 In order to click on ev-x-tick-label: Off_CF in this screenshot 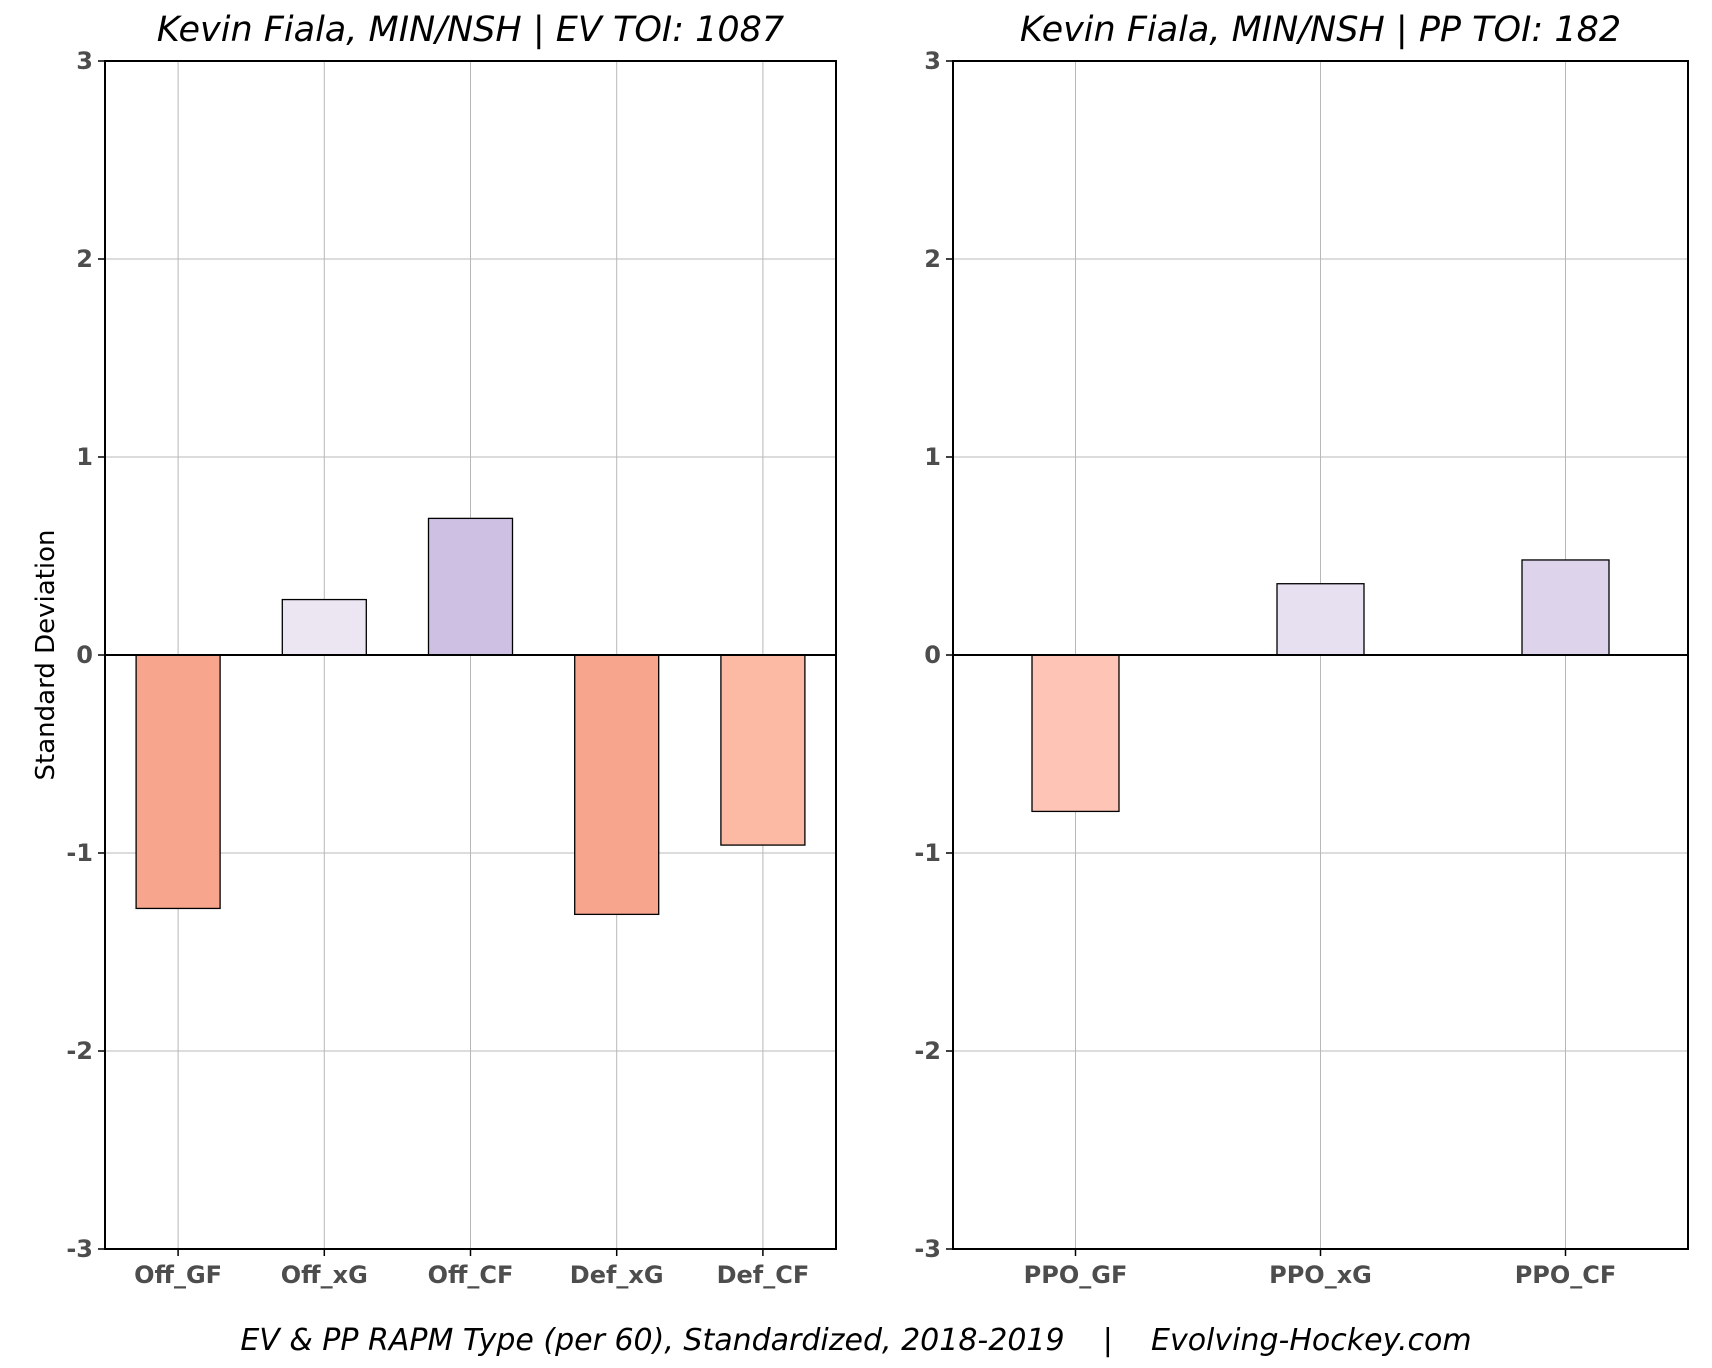, I will do `click(471, 1275)`.